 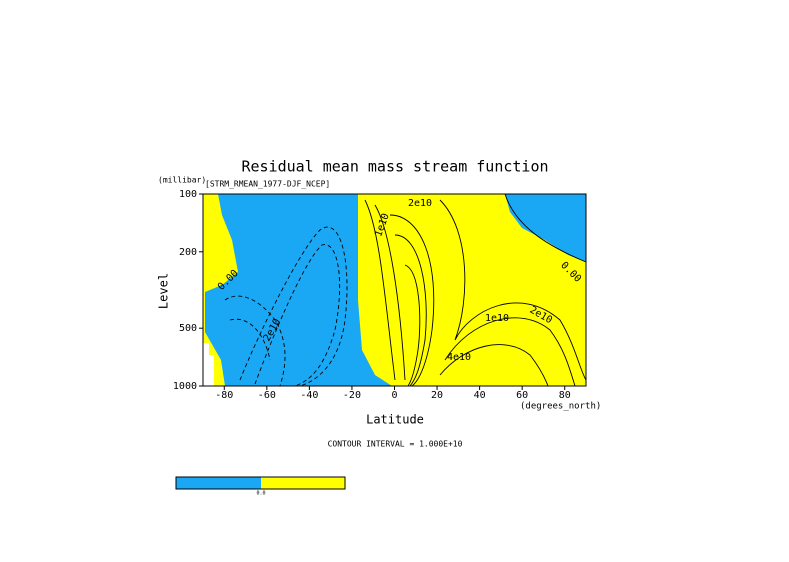 I want to click on x-tick-label: -60, so click(x=267, y=395).